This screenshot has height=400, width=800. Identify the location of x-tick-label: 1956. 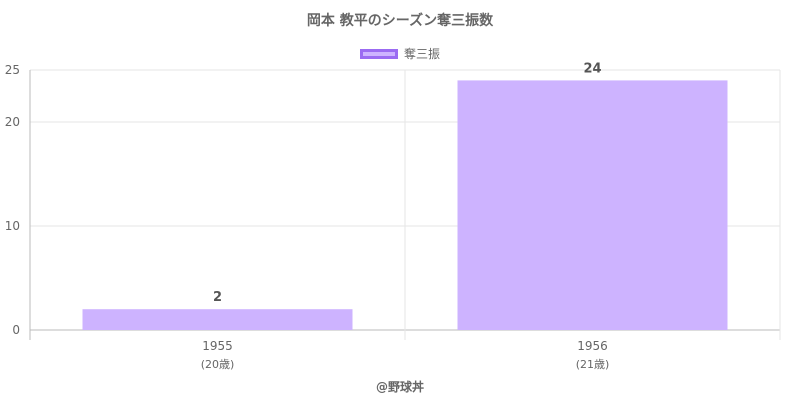
(592, 346).